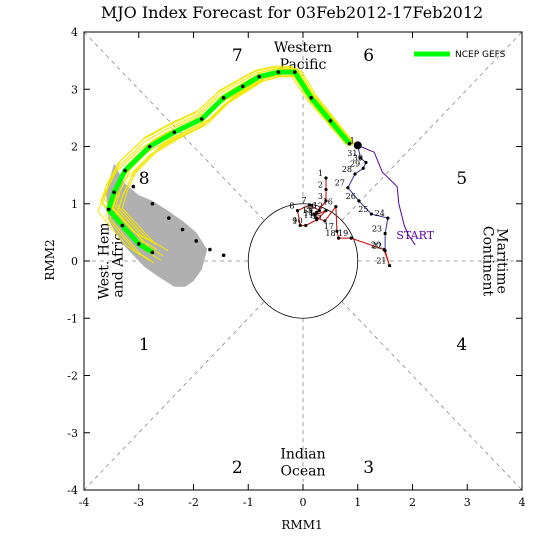 The width and height of the screenshot is (547, 547). I want to click on observed-day-label: 21, so click(381, 261).